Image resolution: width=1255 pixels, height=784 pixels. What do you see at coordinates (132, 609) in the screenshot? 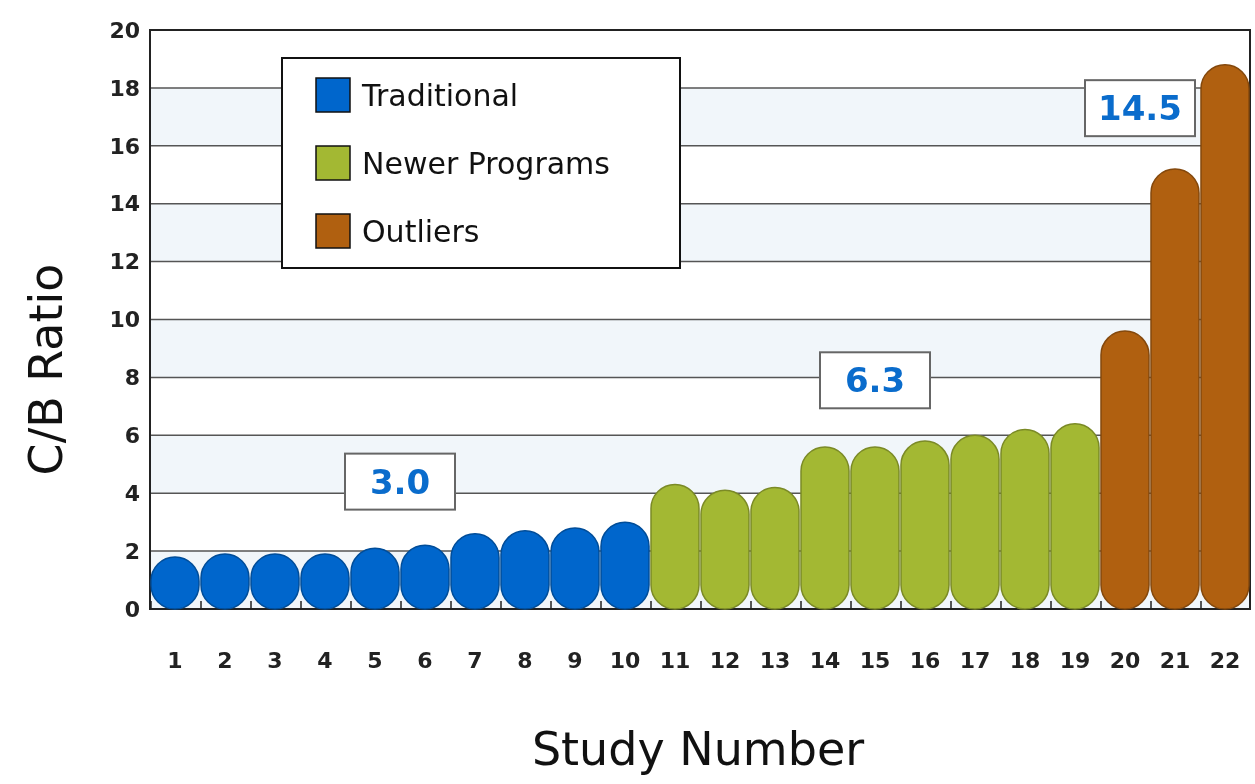
I see `y-tick-label: 0` at bounding box center [132, 609].